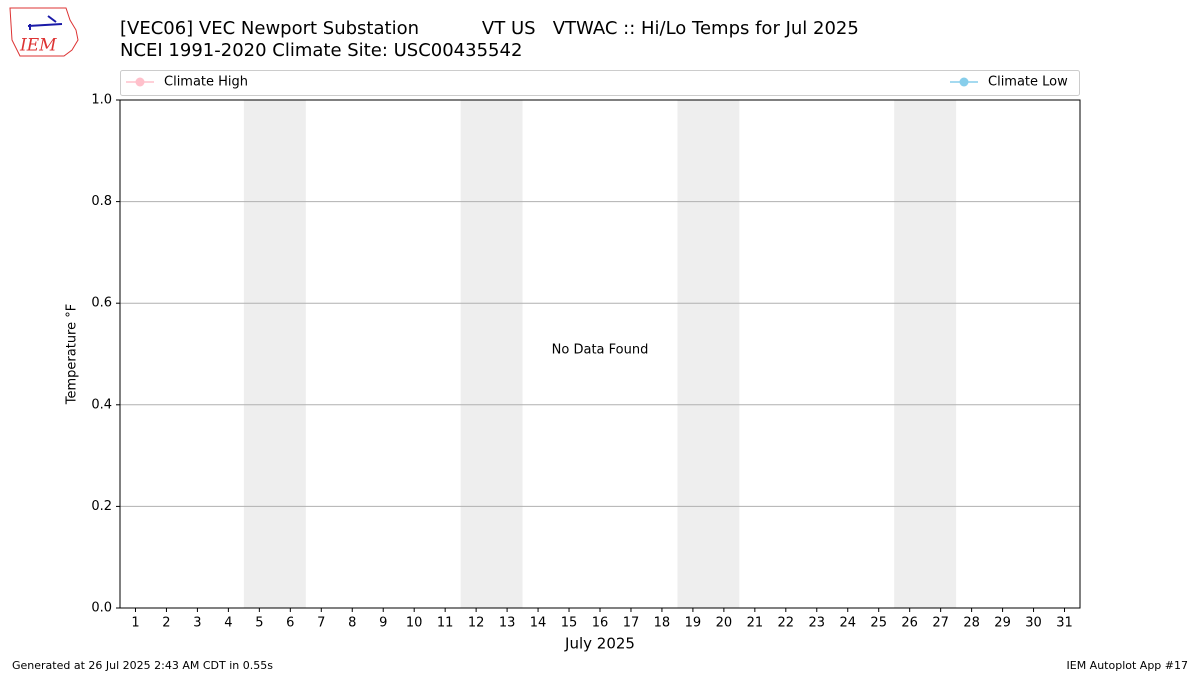 Image resolution: width=1200 pixels, height=675 pixels. What do you see at coordinates (1064, 623) in the screenshot?
I see `x-tick-label: 31` at bounding box center [1064, 623].